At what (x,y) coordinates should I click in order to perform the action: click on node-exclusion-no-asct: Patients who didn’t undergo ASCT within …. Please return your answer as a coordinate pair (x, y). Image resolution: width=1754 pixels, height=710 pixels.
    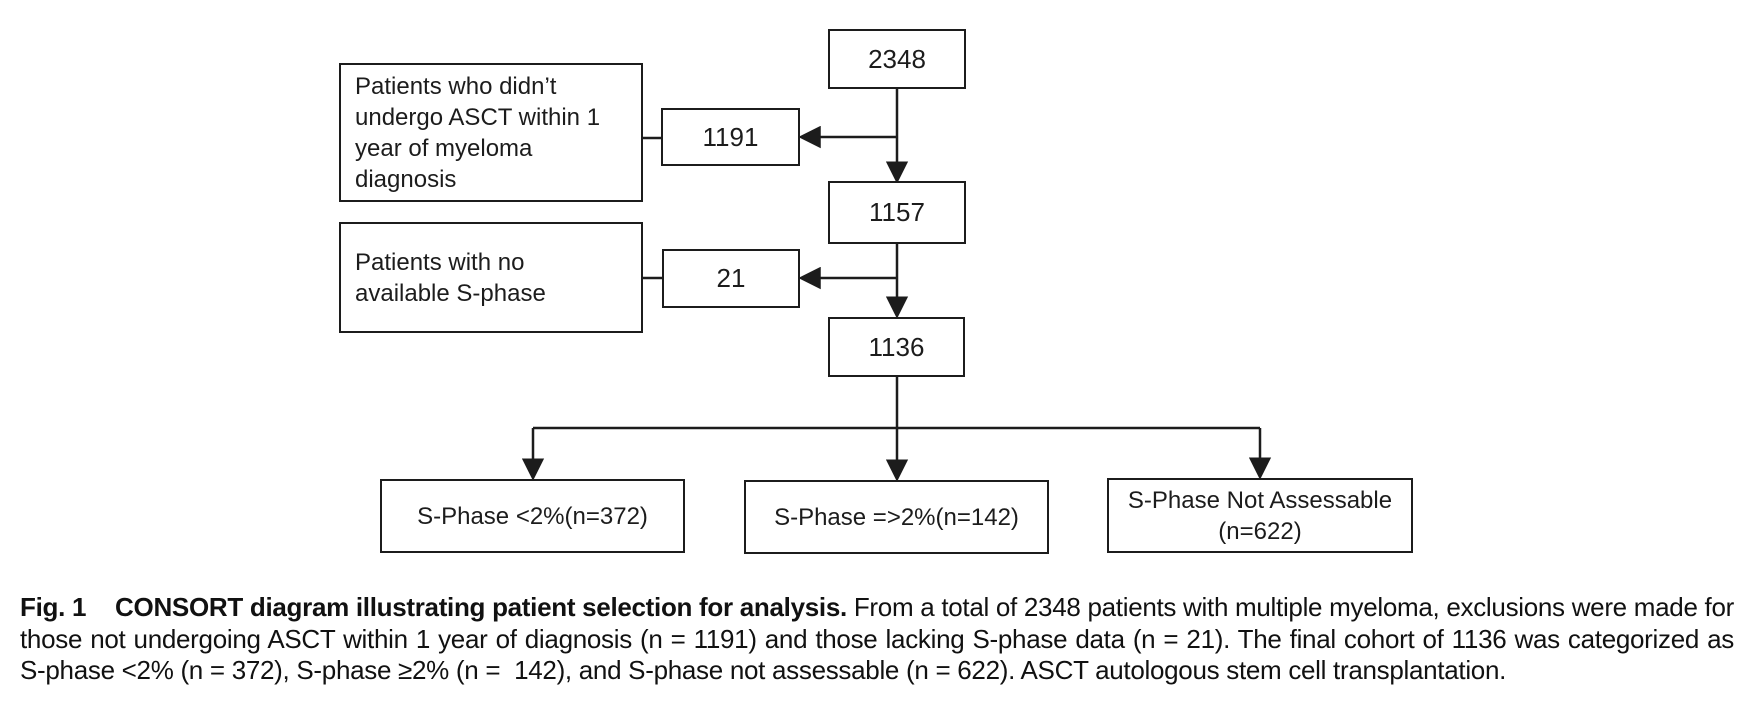
    Looking at the image, I should click on (491, 132).